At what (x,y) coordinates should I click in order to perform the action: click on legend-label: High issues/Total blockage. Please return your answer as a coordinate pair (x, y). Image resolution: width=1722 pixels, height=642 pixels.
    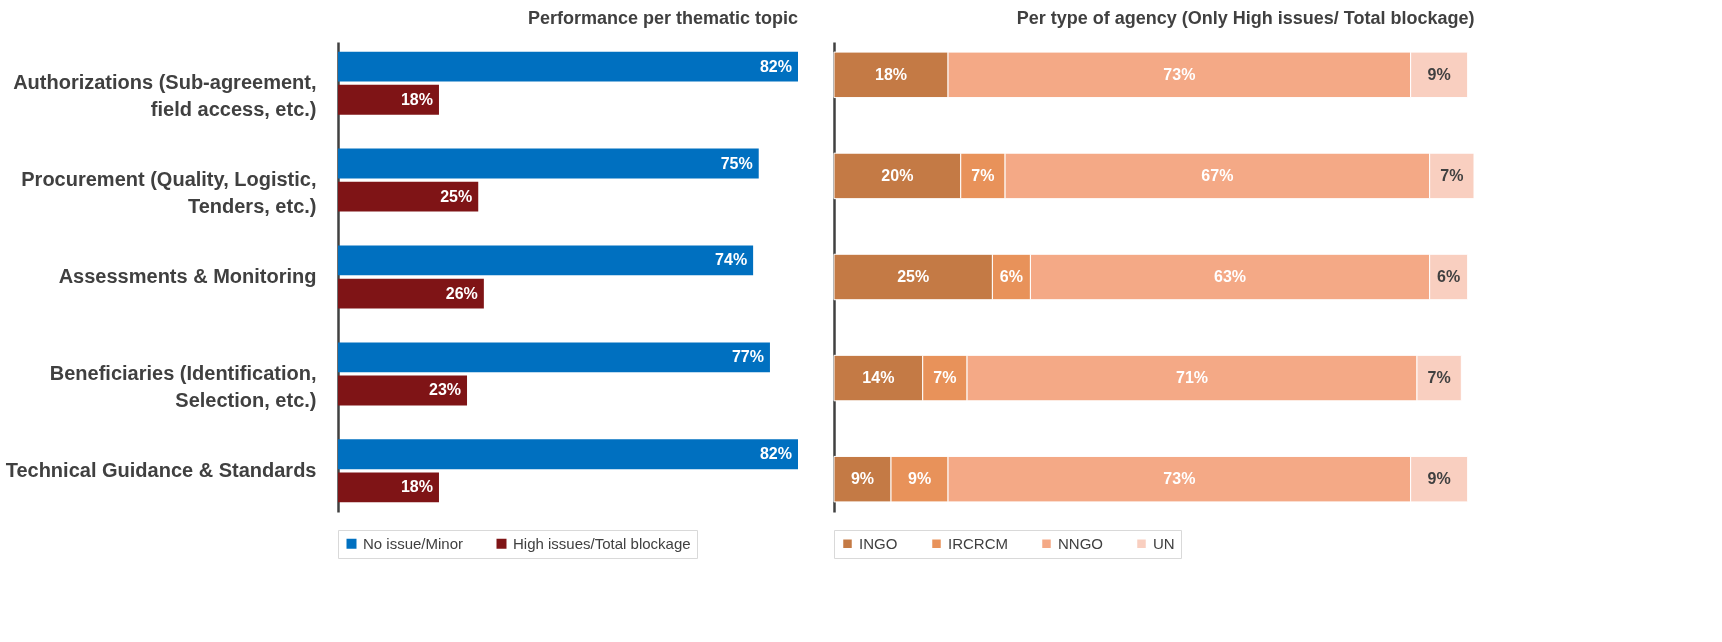
    Looking at the image, I should click on (602, 543).